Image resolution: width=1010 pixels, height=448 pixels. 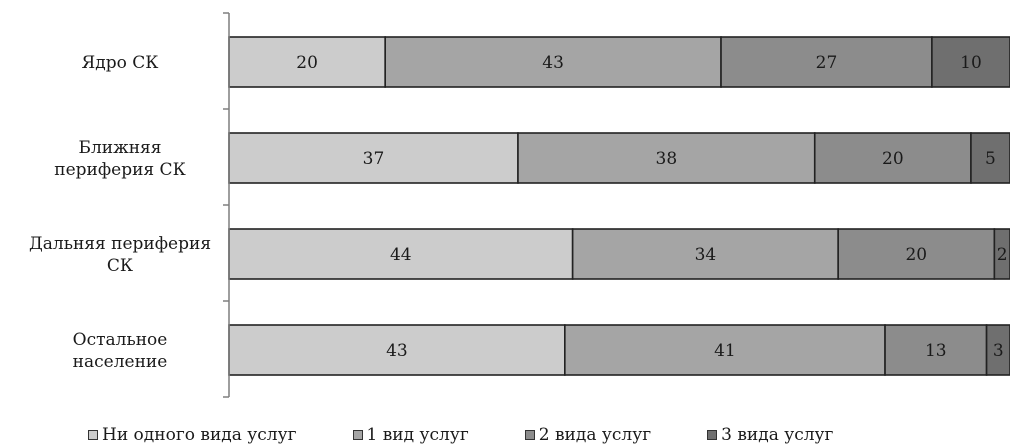 I want to click on data-label: 34, so click(x=706, y=255).